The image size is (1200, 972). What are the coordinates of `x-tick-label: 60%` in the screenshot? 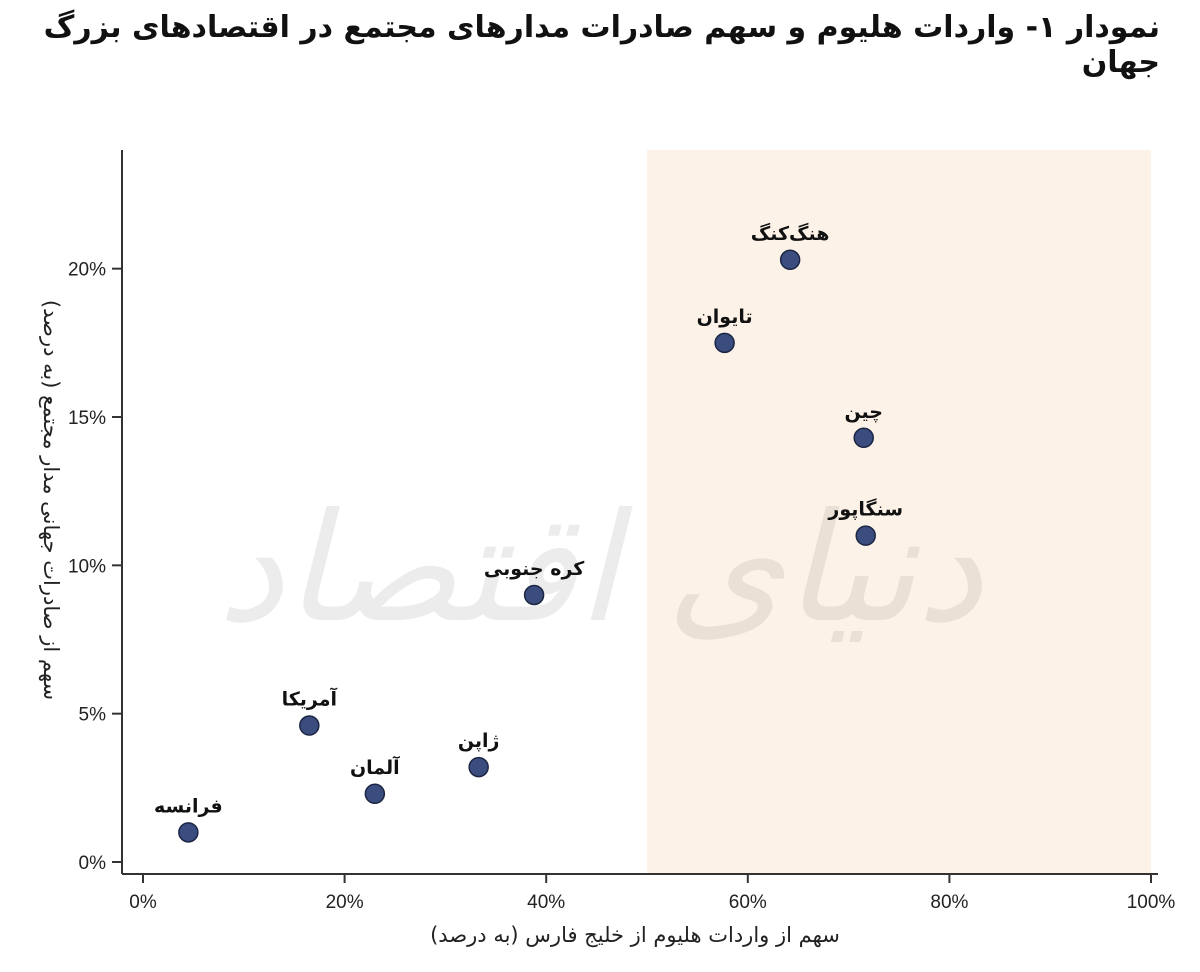 It's located at (748, 902).